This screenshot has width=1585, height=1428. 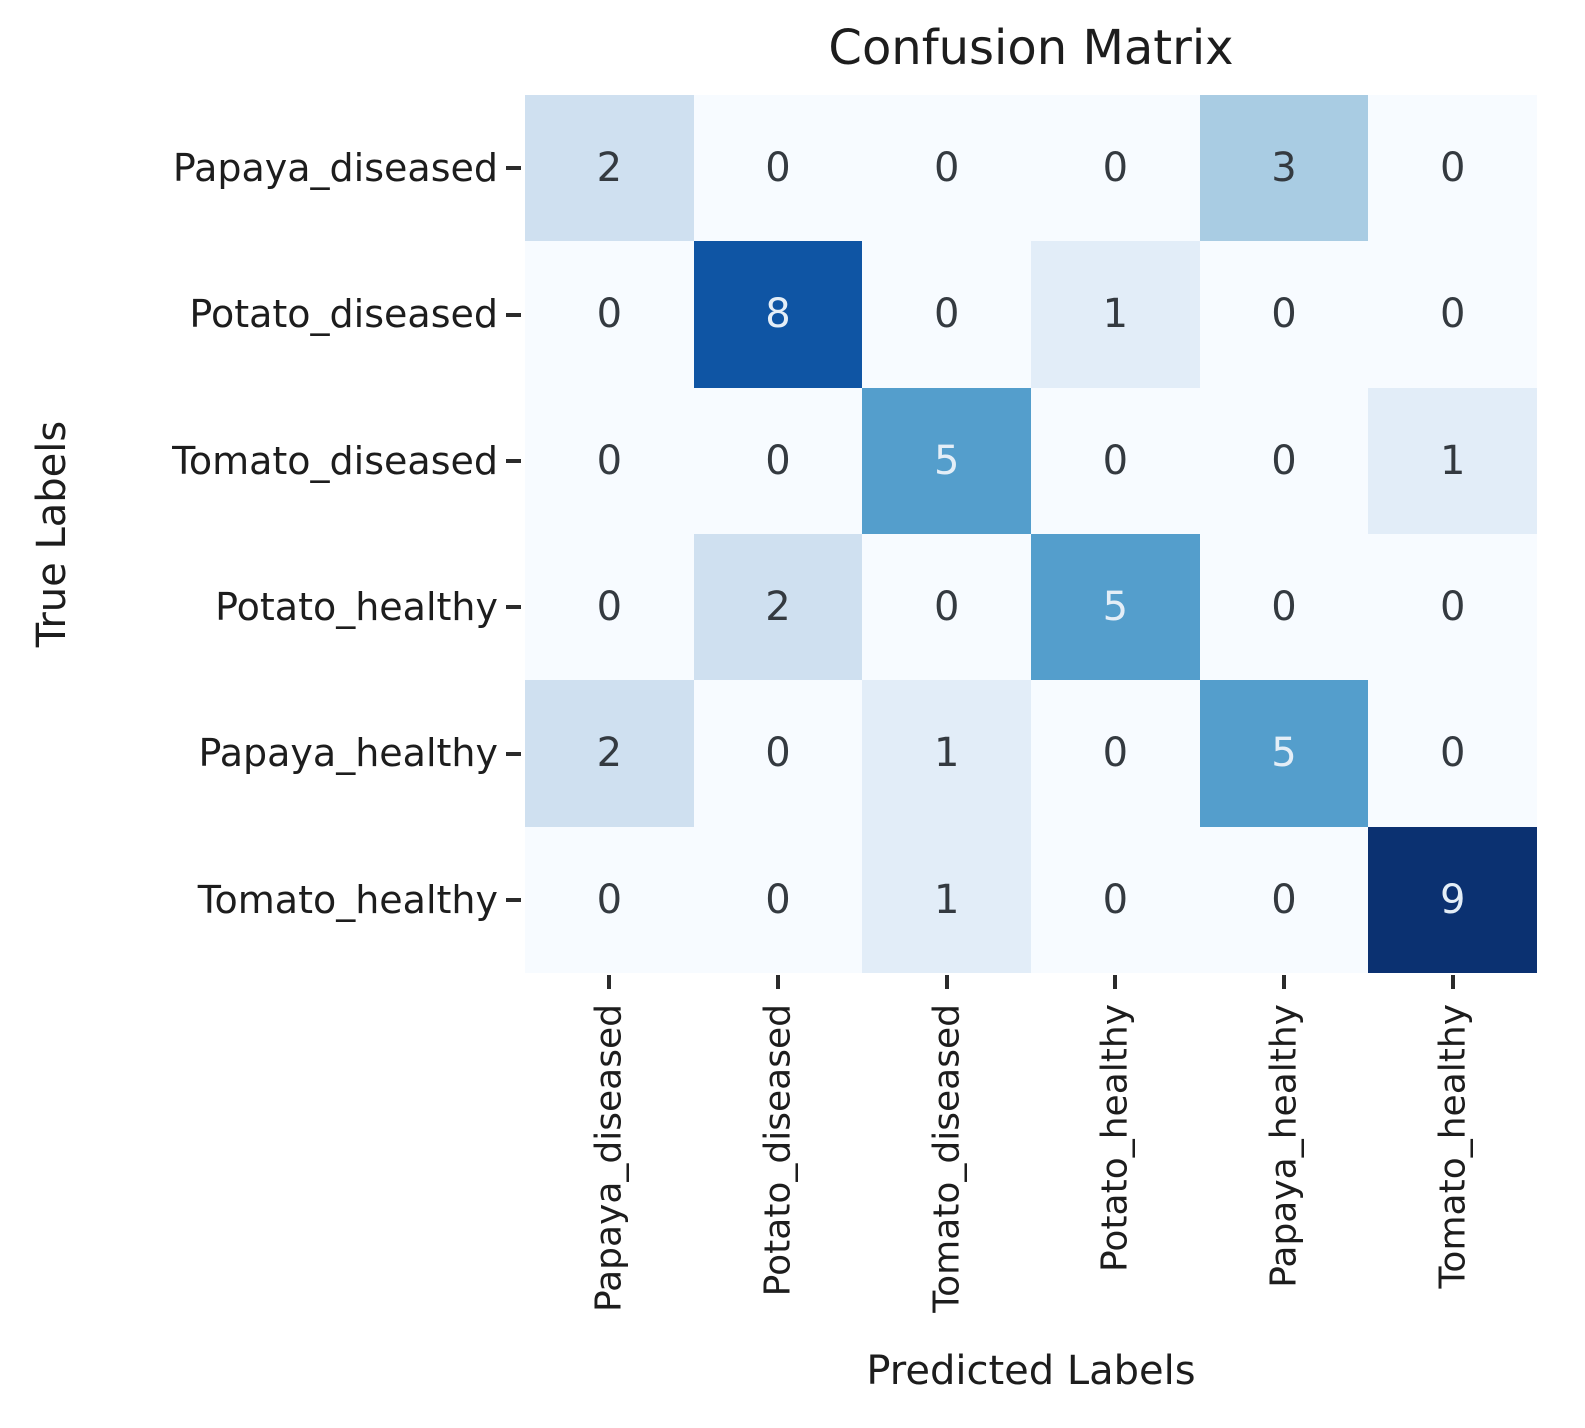 I want to click on x-tick-label: Papaya_healthy, so click(x=1284, y=1146).